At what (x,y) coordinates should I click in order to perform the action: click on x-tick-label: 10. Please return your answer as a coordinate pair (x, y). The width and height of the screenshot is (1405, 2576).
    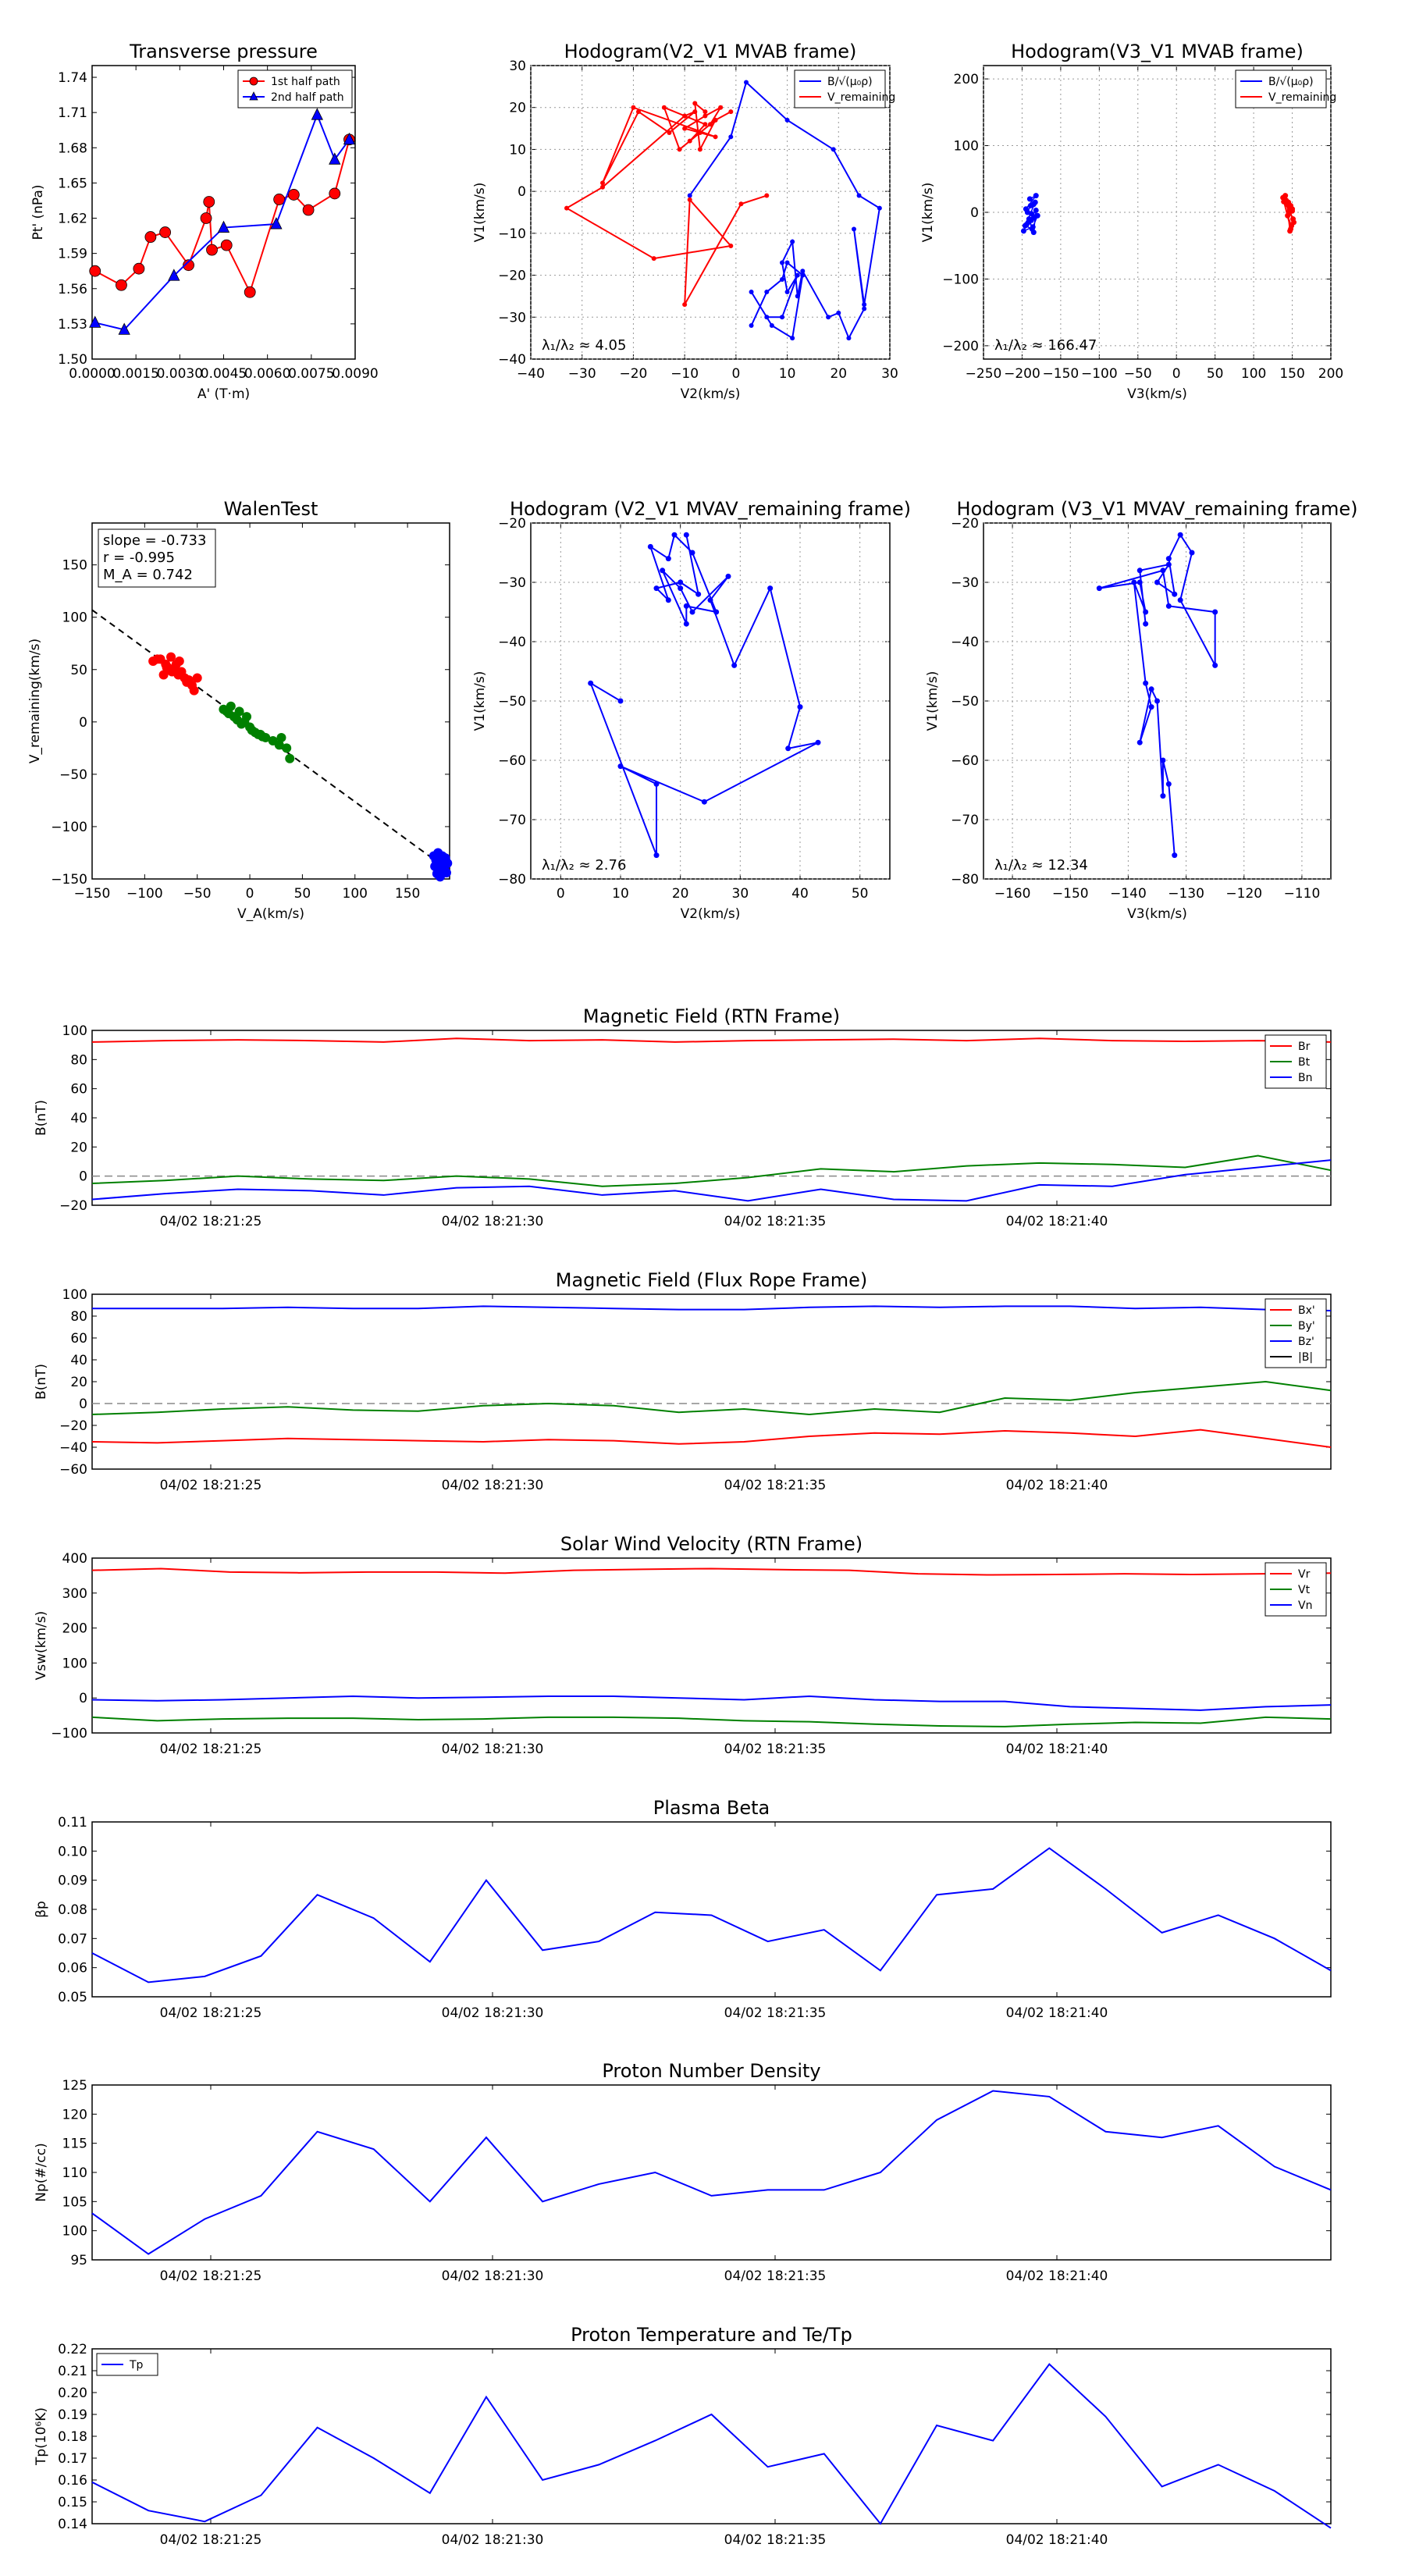
    Looking at the image, I should click on (787, 374).